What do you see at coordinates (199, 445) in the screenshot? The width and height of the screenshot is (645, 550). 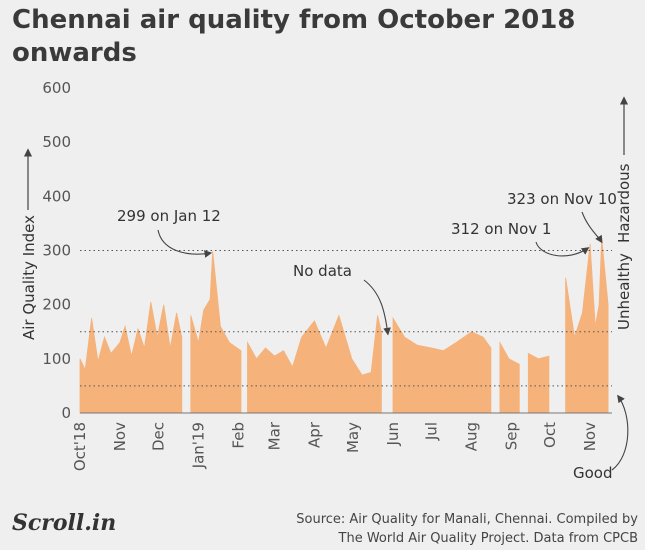 I see `x-tick-label: Jan'19` at bounding box center [199, 445].